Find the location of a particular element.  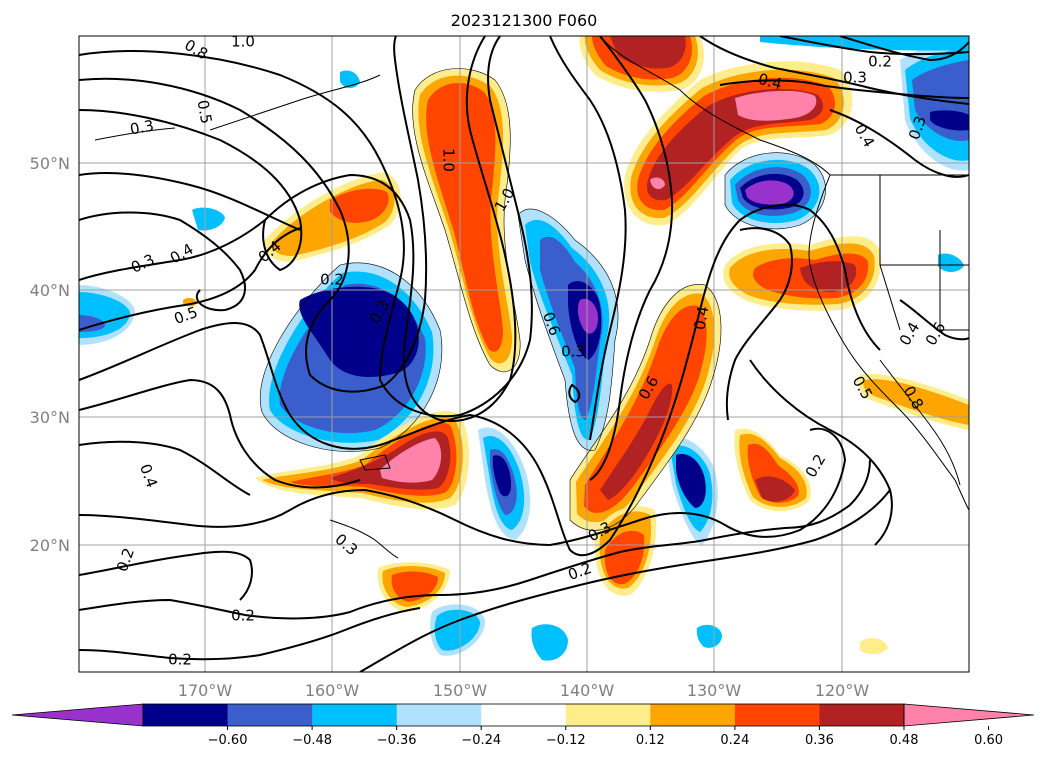

lon-label-170w: 170°W is located at coordinates (205, 690).